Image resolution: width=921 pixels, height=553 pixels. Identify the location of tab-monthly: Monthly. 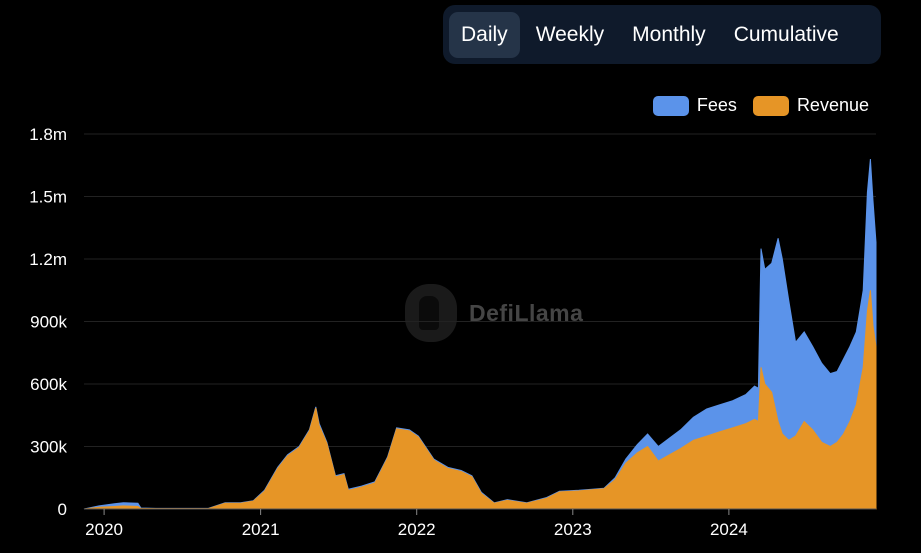
(669, 34).